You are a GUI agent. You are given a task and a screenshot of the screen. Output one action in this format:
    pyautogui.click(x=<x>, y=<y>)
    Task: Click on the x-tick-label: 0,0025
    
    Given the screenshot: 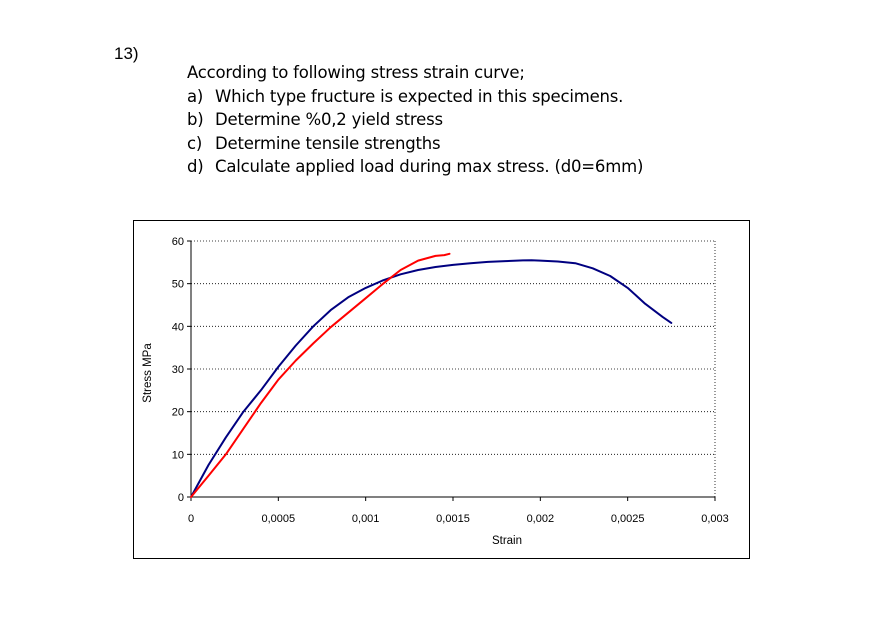 What is the action you would take?
    pyautogui.click(x=628, y=519)
    